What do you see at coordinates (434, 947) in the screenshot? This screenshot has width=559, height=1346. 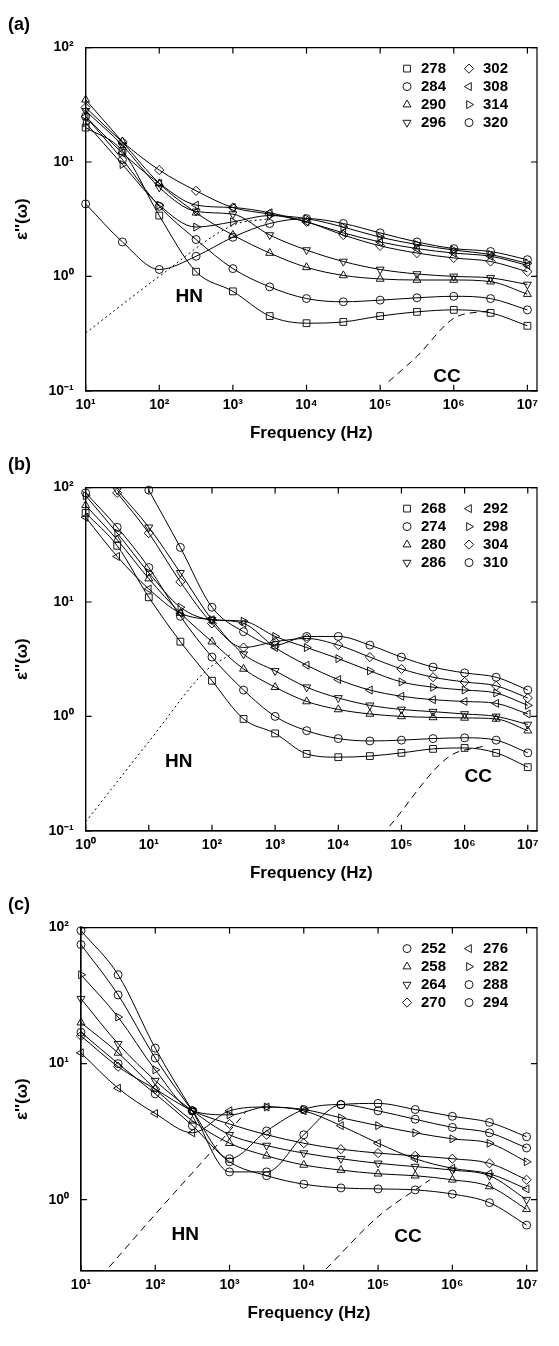 I see `legend-label: 252` at bounding box center [434, 947].